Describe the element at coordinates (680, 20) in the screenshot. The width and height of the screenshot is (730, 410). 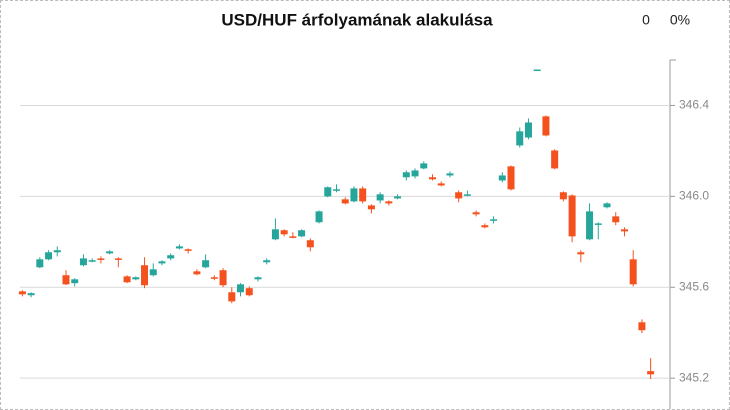
I see `change-percent: 0%` at that location.